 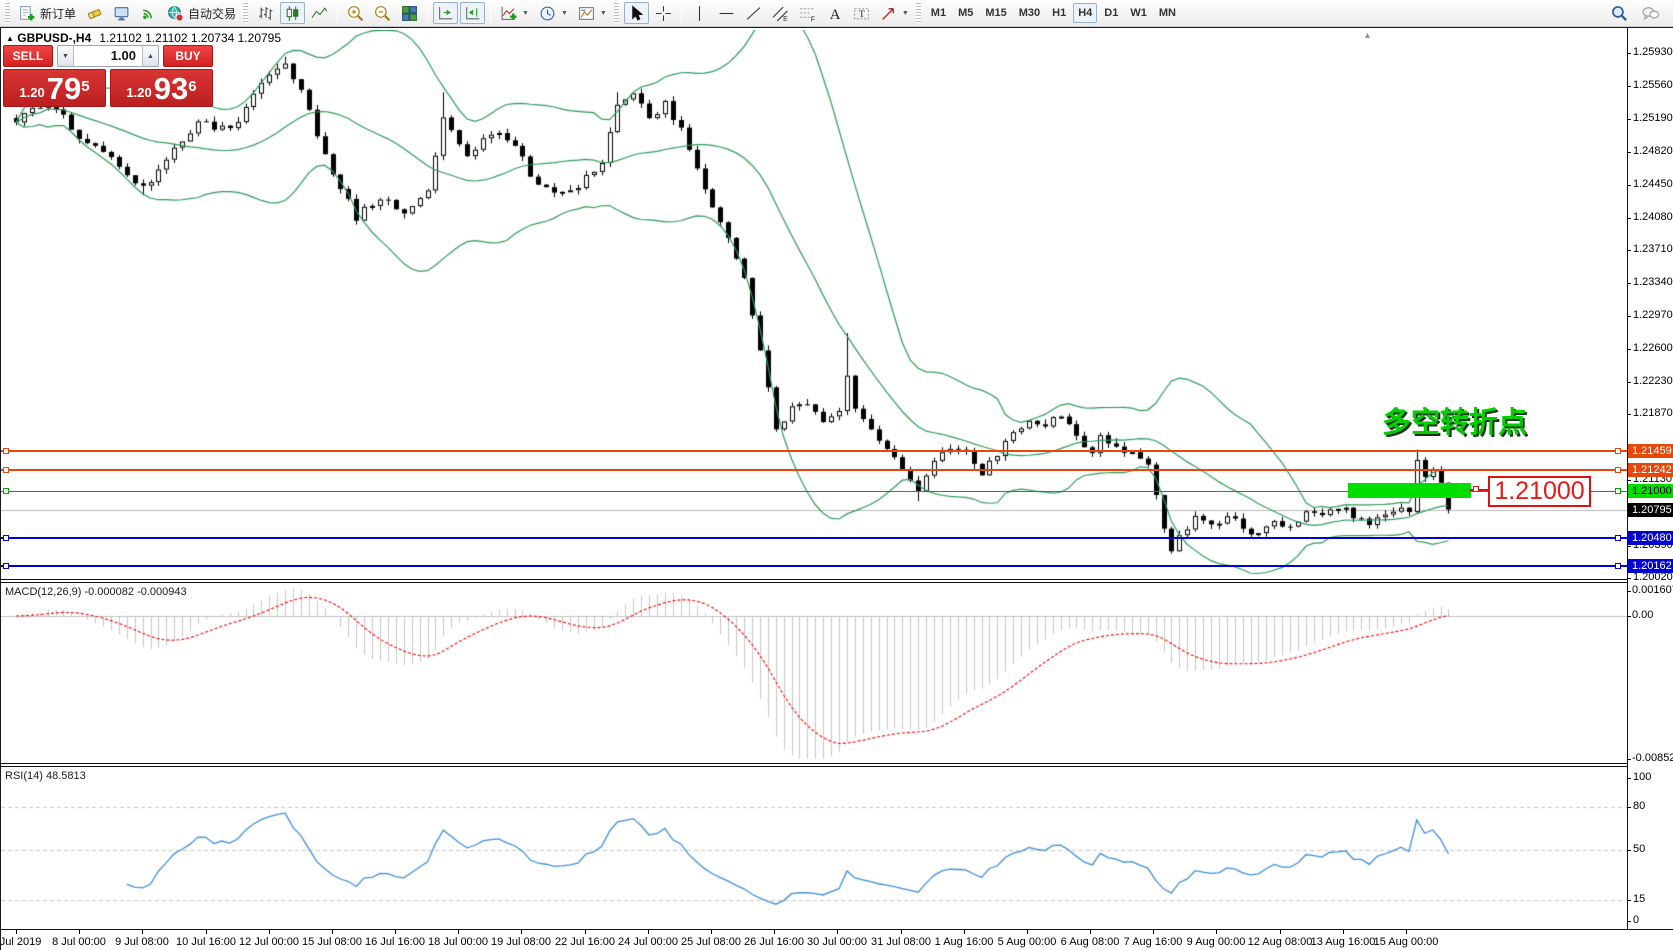 I want to click on price-callout-box: 1.21000, so click(x=1539, y=491).